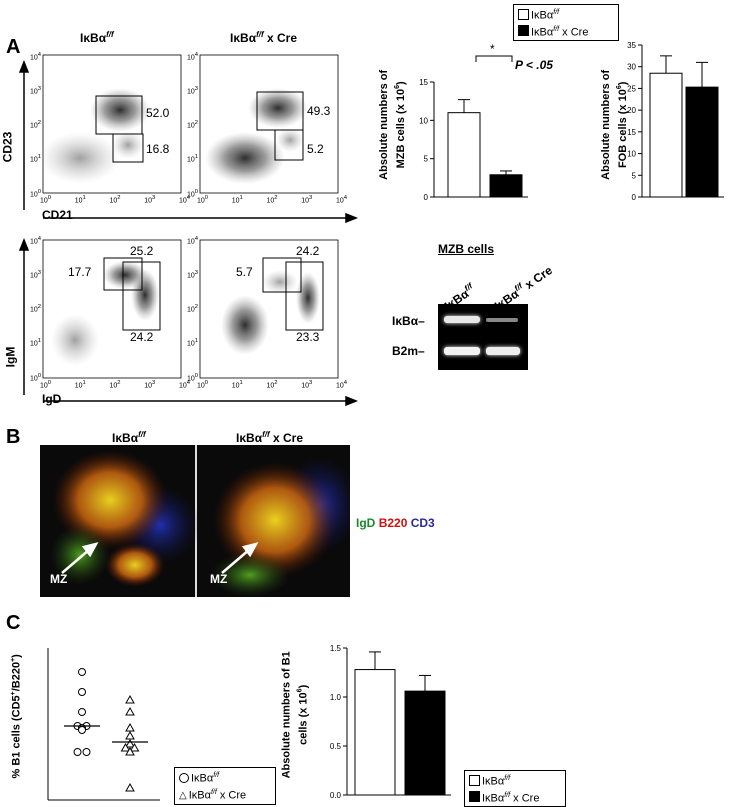 This screenshot has height=807, width=756. What do you see at coordinates (494, 58) in the screenshot?
I see `significance-bracket` at bounding box center [494, 58].